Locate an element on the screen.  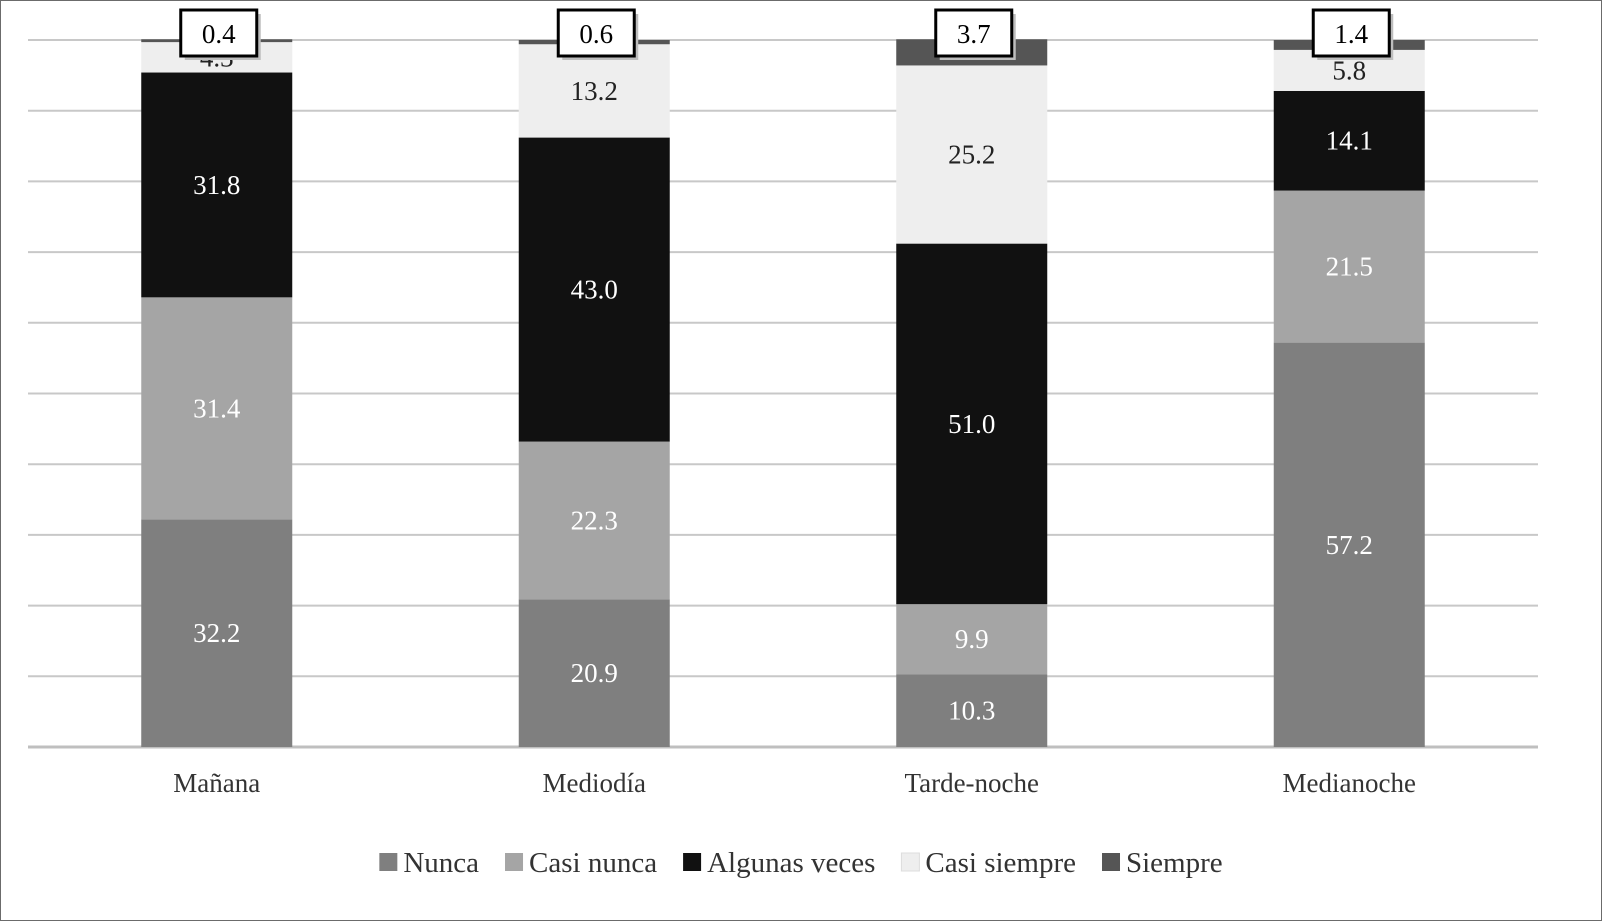
data-label: 21.5 is located at coordinates (1349, 267).